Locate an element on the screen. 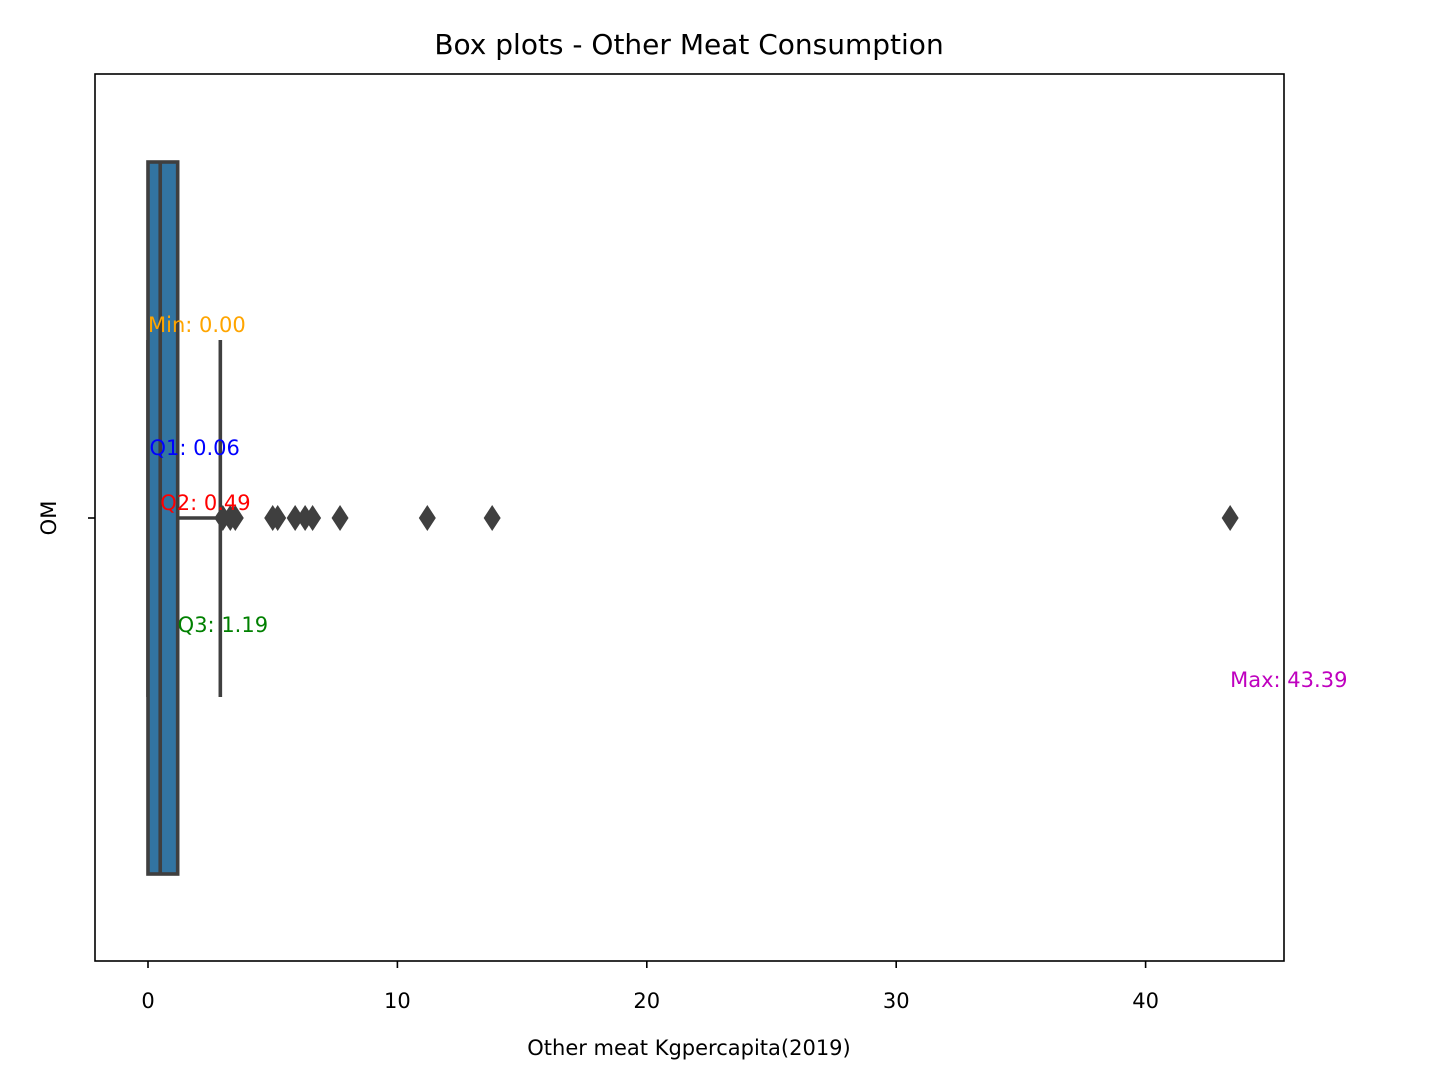 The width and height of the screenshot is (1440, 1088). x-tick-label: 40 is located at coordinates (1145, 1001).